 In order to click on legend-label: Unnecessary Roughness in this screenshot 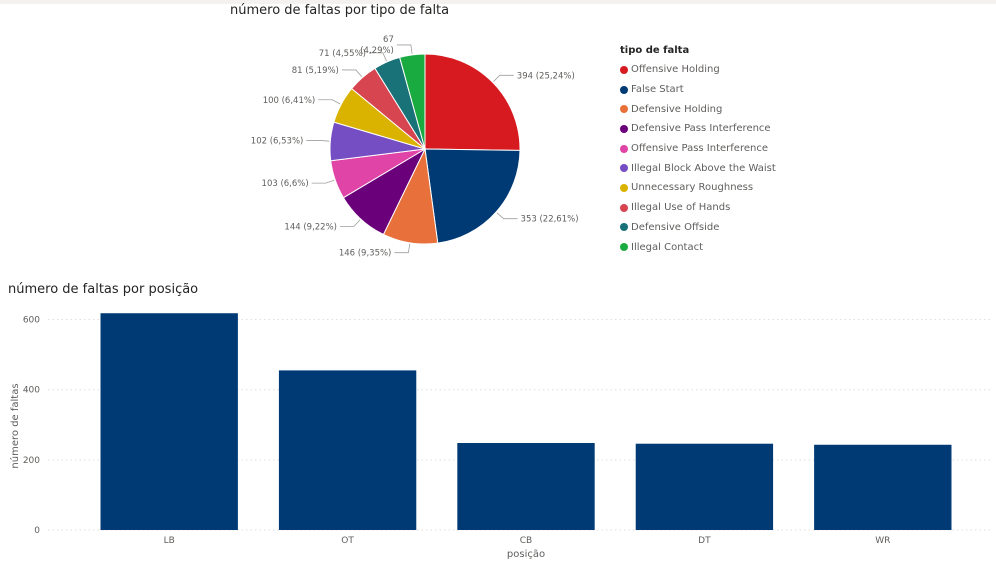, I will do `click(692, 188)`.